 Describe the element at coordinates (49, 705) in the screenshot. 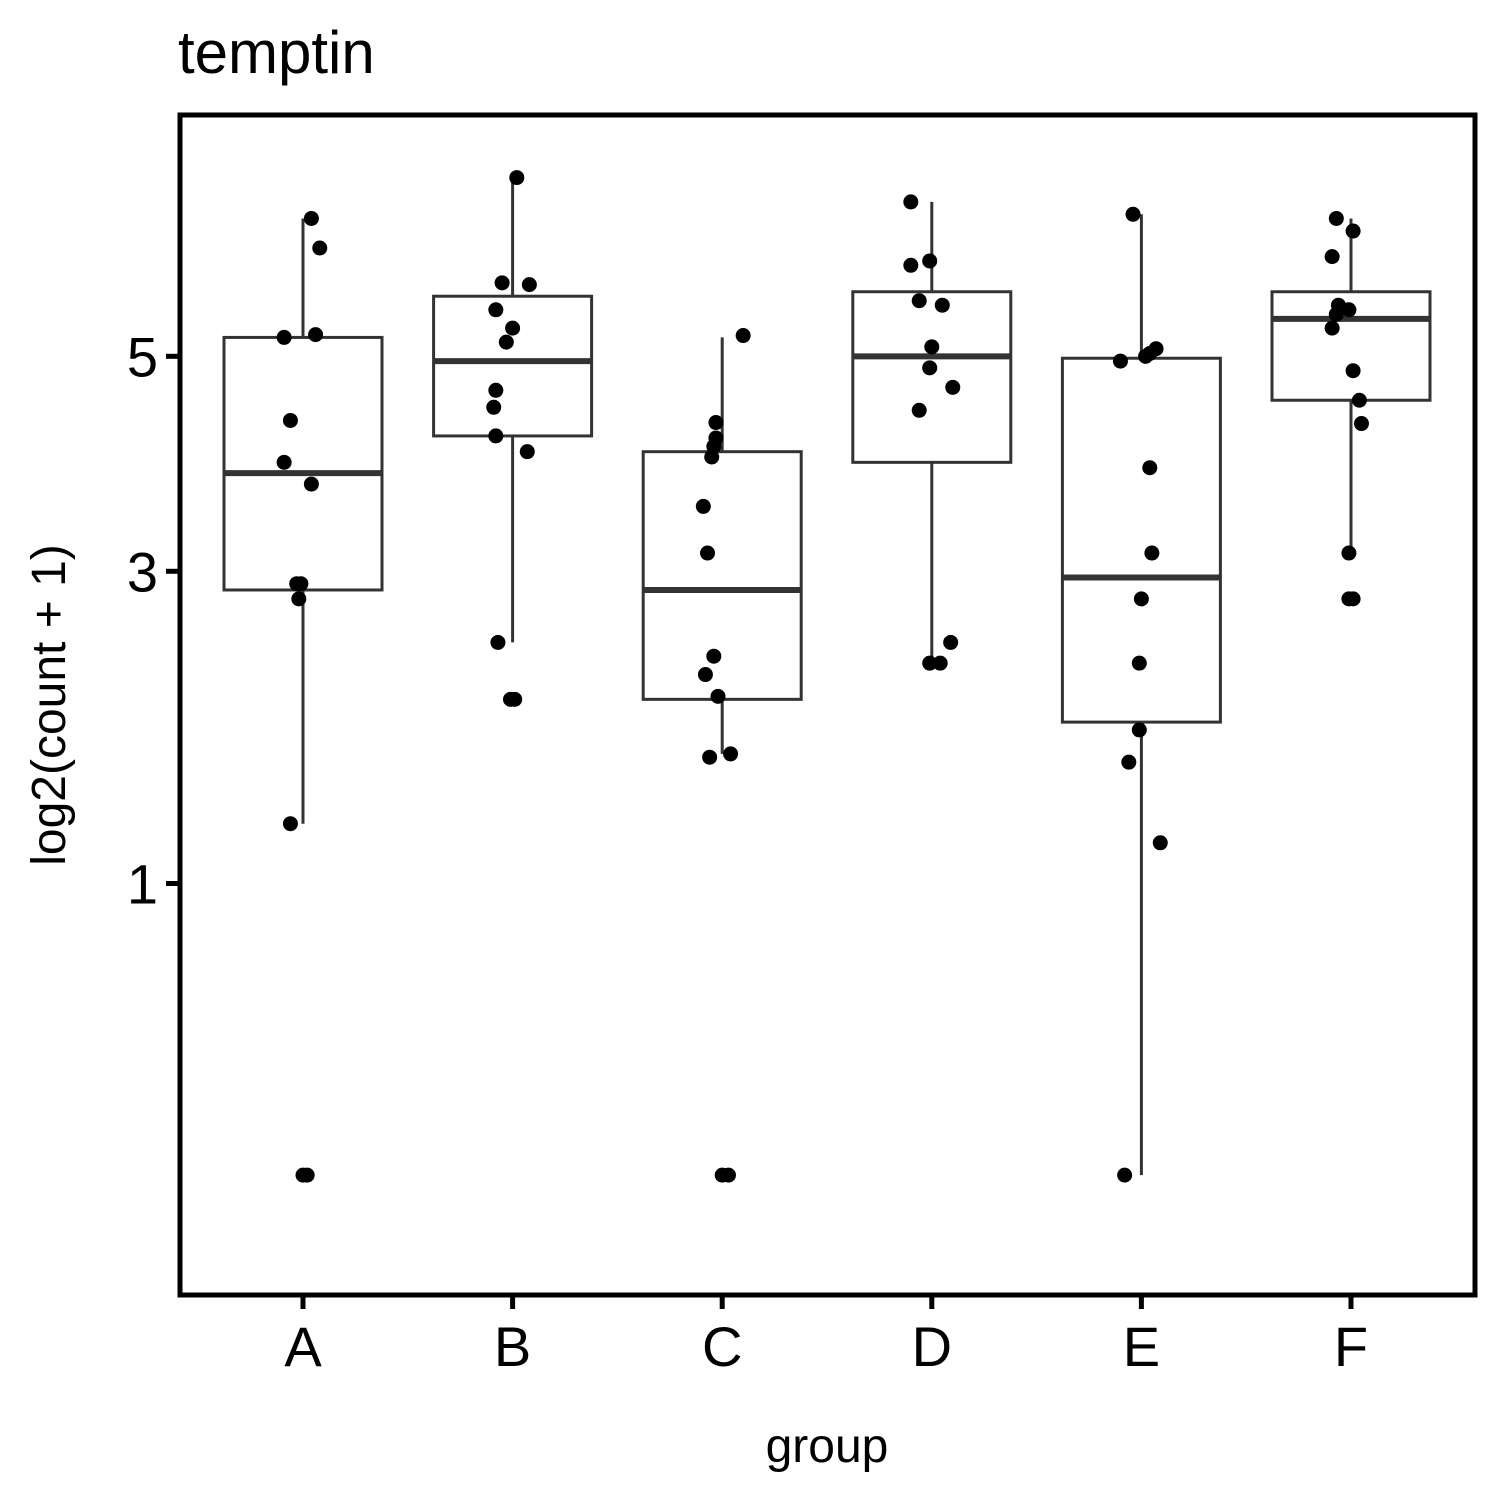

I see `y-axis-label: log2(count + 1)` at that location.